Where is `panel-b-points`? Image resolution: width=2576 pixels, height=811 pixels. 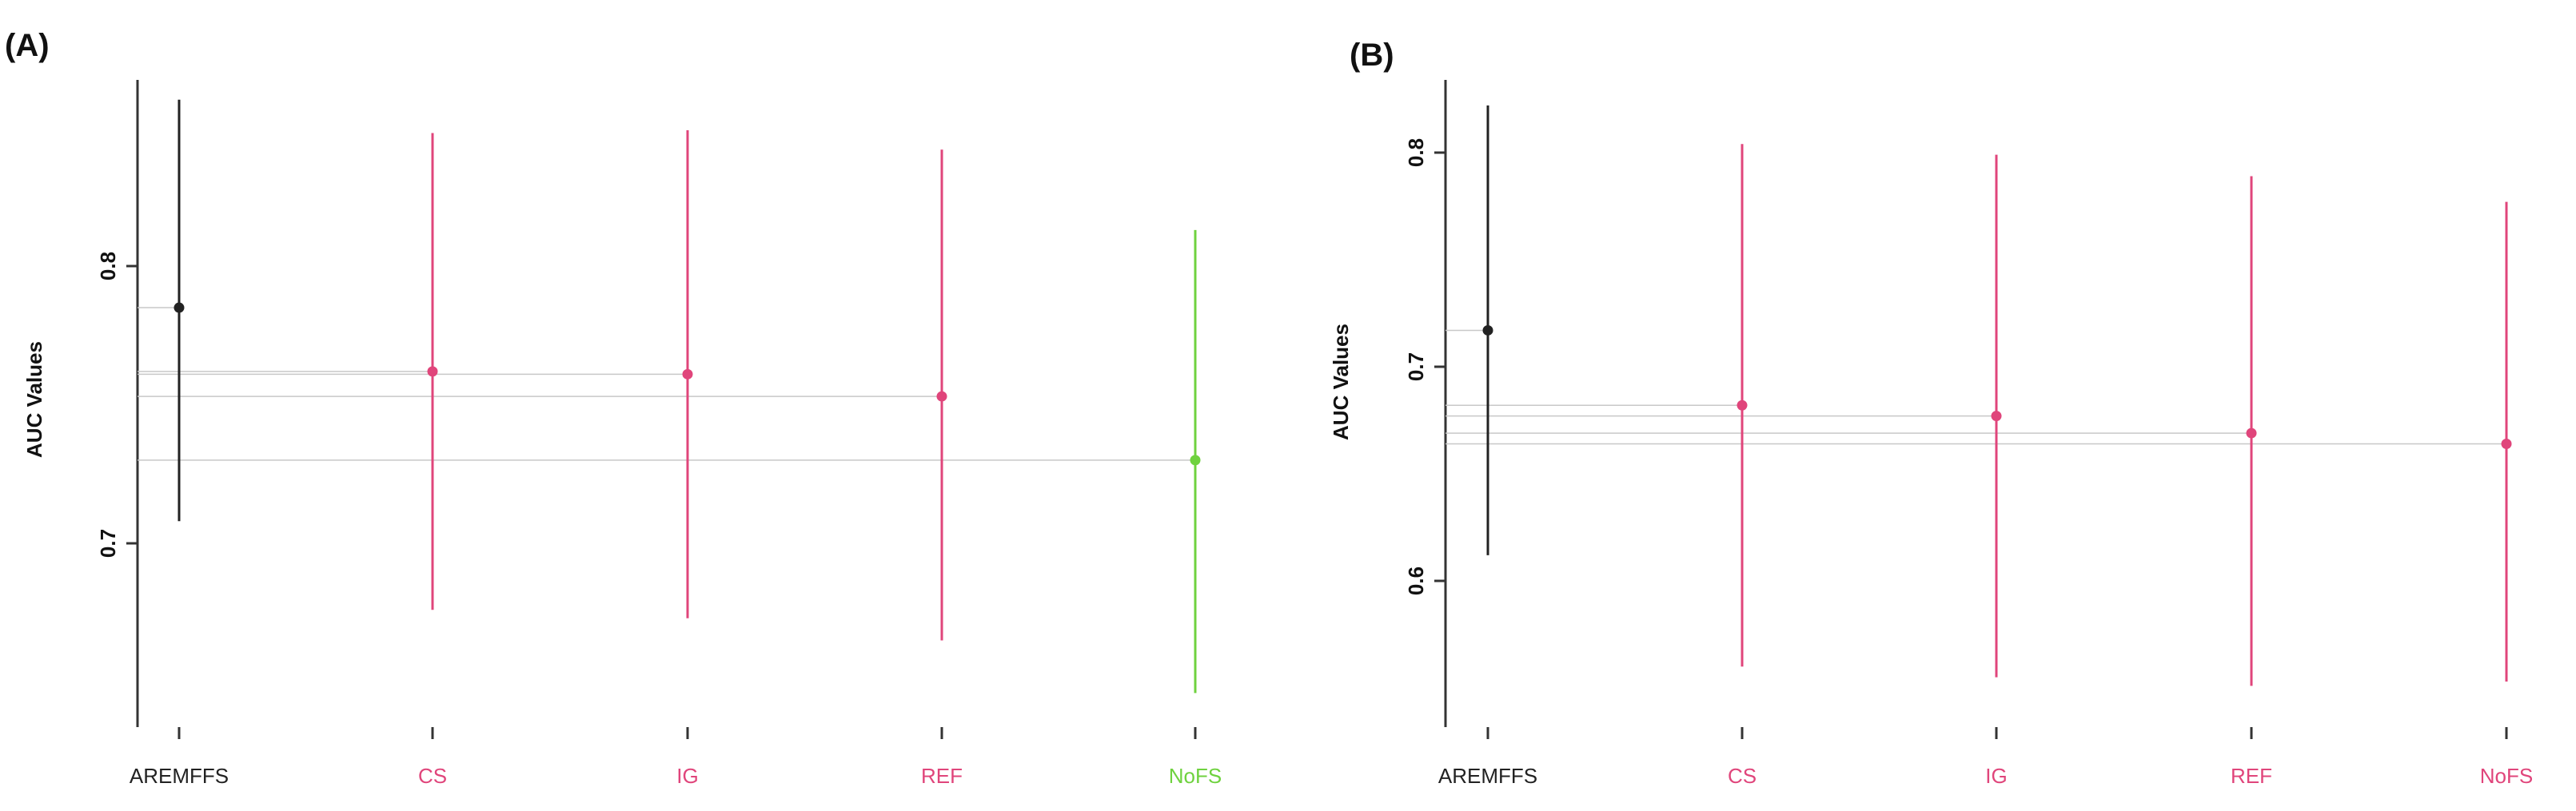
panel-b-points is located at coordinates (1997, 386).